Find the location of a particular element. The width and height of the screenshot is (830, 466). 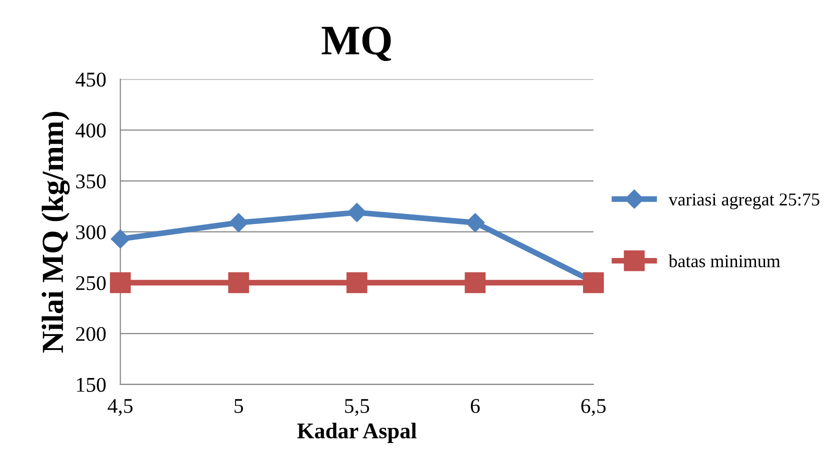

y-tick-label: 400 is located at coordinates (91, 130).